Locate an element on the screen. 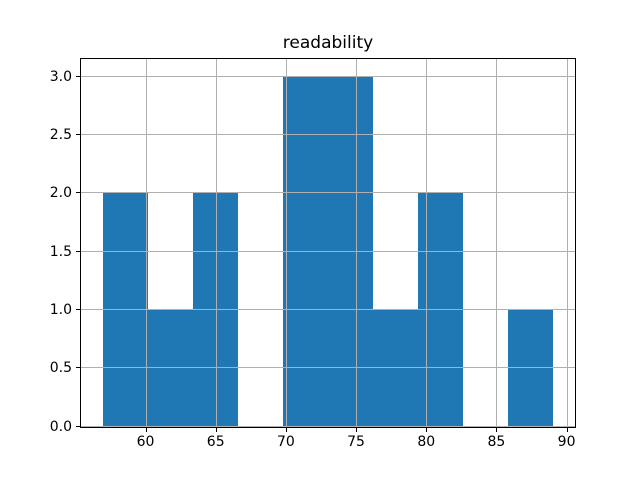  x-tick-label: 75 is located at coordinates (356, 441).